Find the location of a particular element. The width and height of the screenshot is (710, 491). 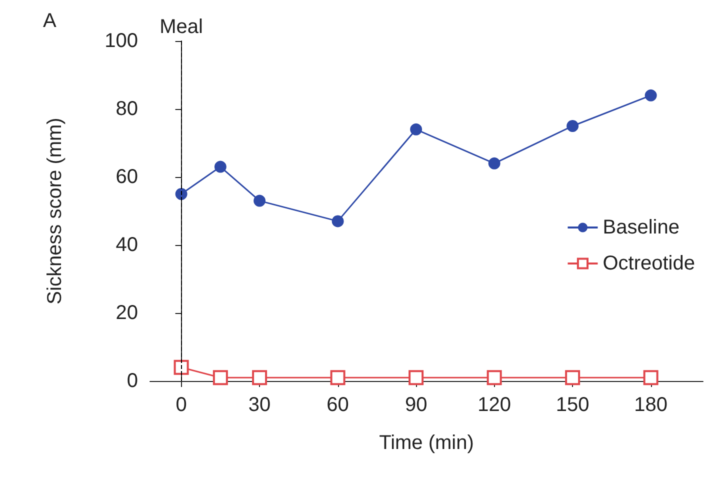

y-tick-label: 80 is located at coordinates (127, 109).